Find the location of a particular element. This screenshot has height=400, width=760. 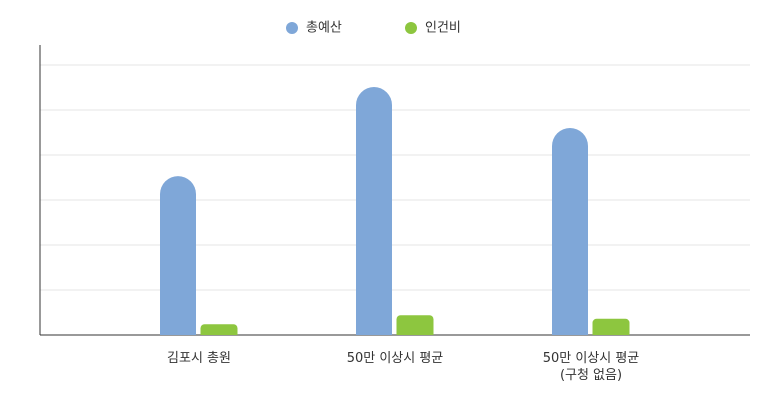

x-tick-label: 김포시 총원 is located at coordinates (199, 358).